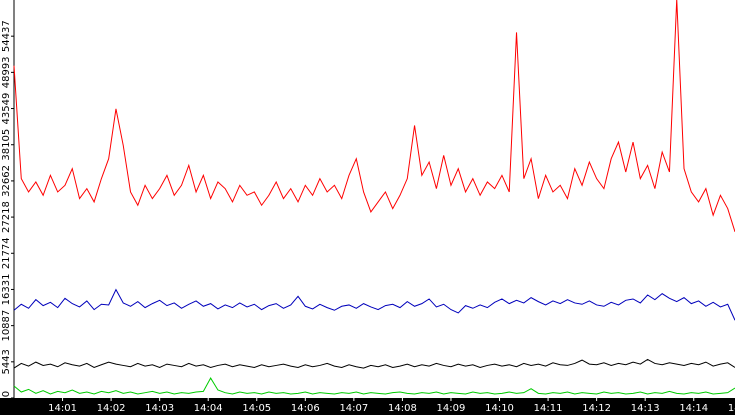 The height and width of the screenshot is (415, 735). Describe the element at coordinates (6, 326) in the screenshot. I see `y-tick-label: 10887` at that location.